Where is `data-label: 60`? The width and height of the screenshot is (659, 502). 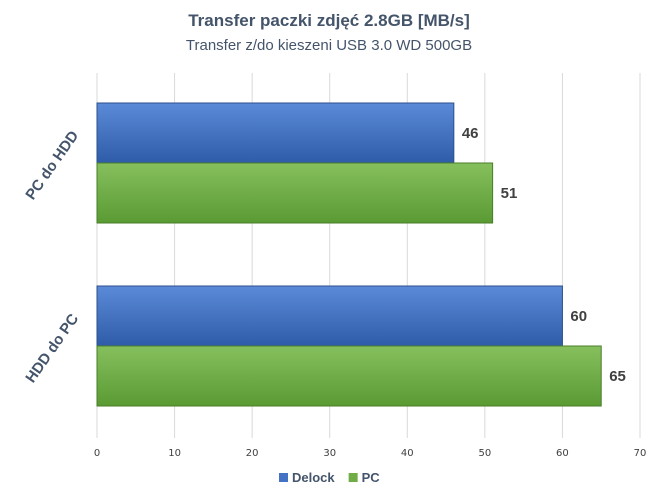
data-label: 60 is located at coordinates (578, 316).